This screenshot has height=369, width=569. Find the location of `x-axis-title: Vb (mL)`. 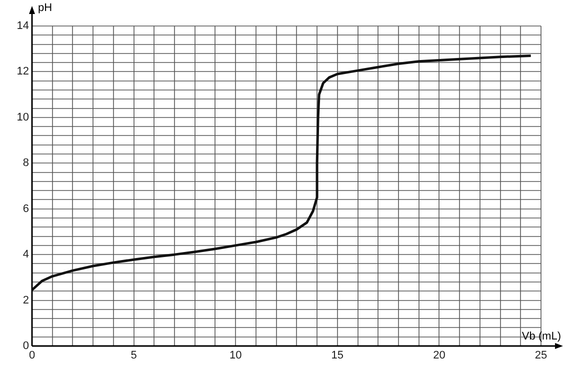

x-axis-title: Vb (mL) is located at coordinates (541, 336).